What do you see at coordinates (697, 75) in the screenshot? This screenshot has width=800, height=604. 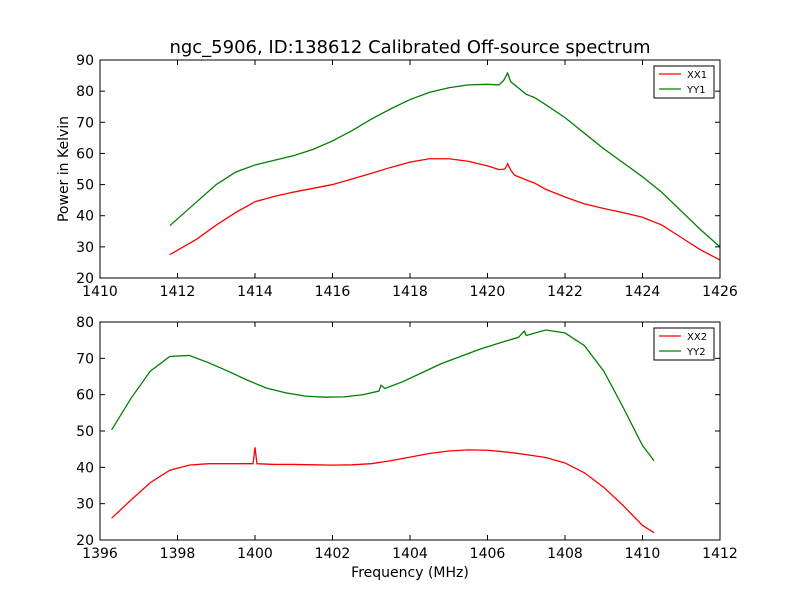 I see `legend-label-xx1: XX1` at bounding box center [697, 75].